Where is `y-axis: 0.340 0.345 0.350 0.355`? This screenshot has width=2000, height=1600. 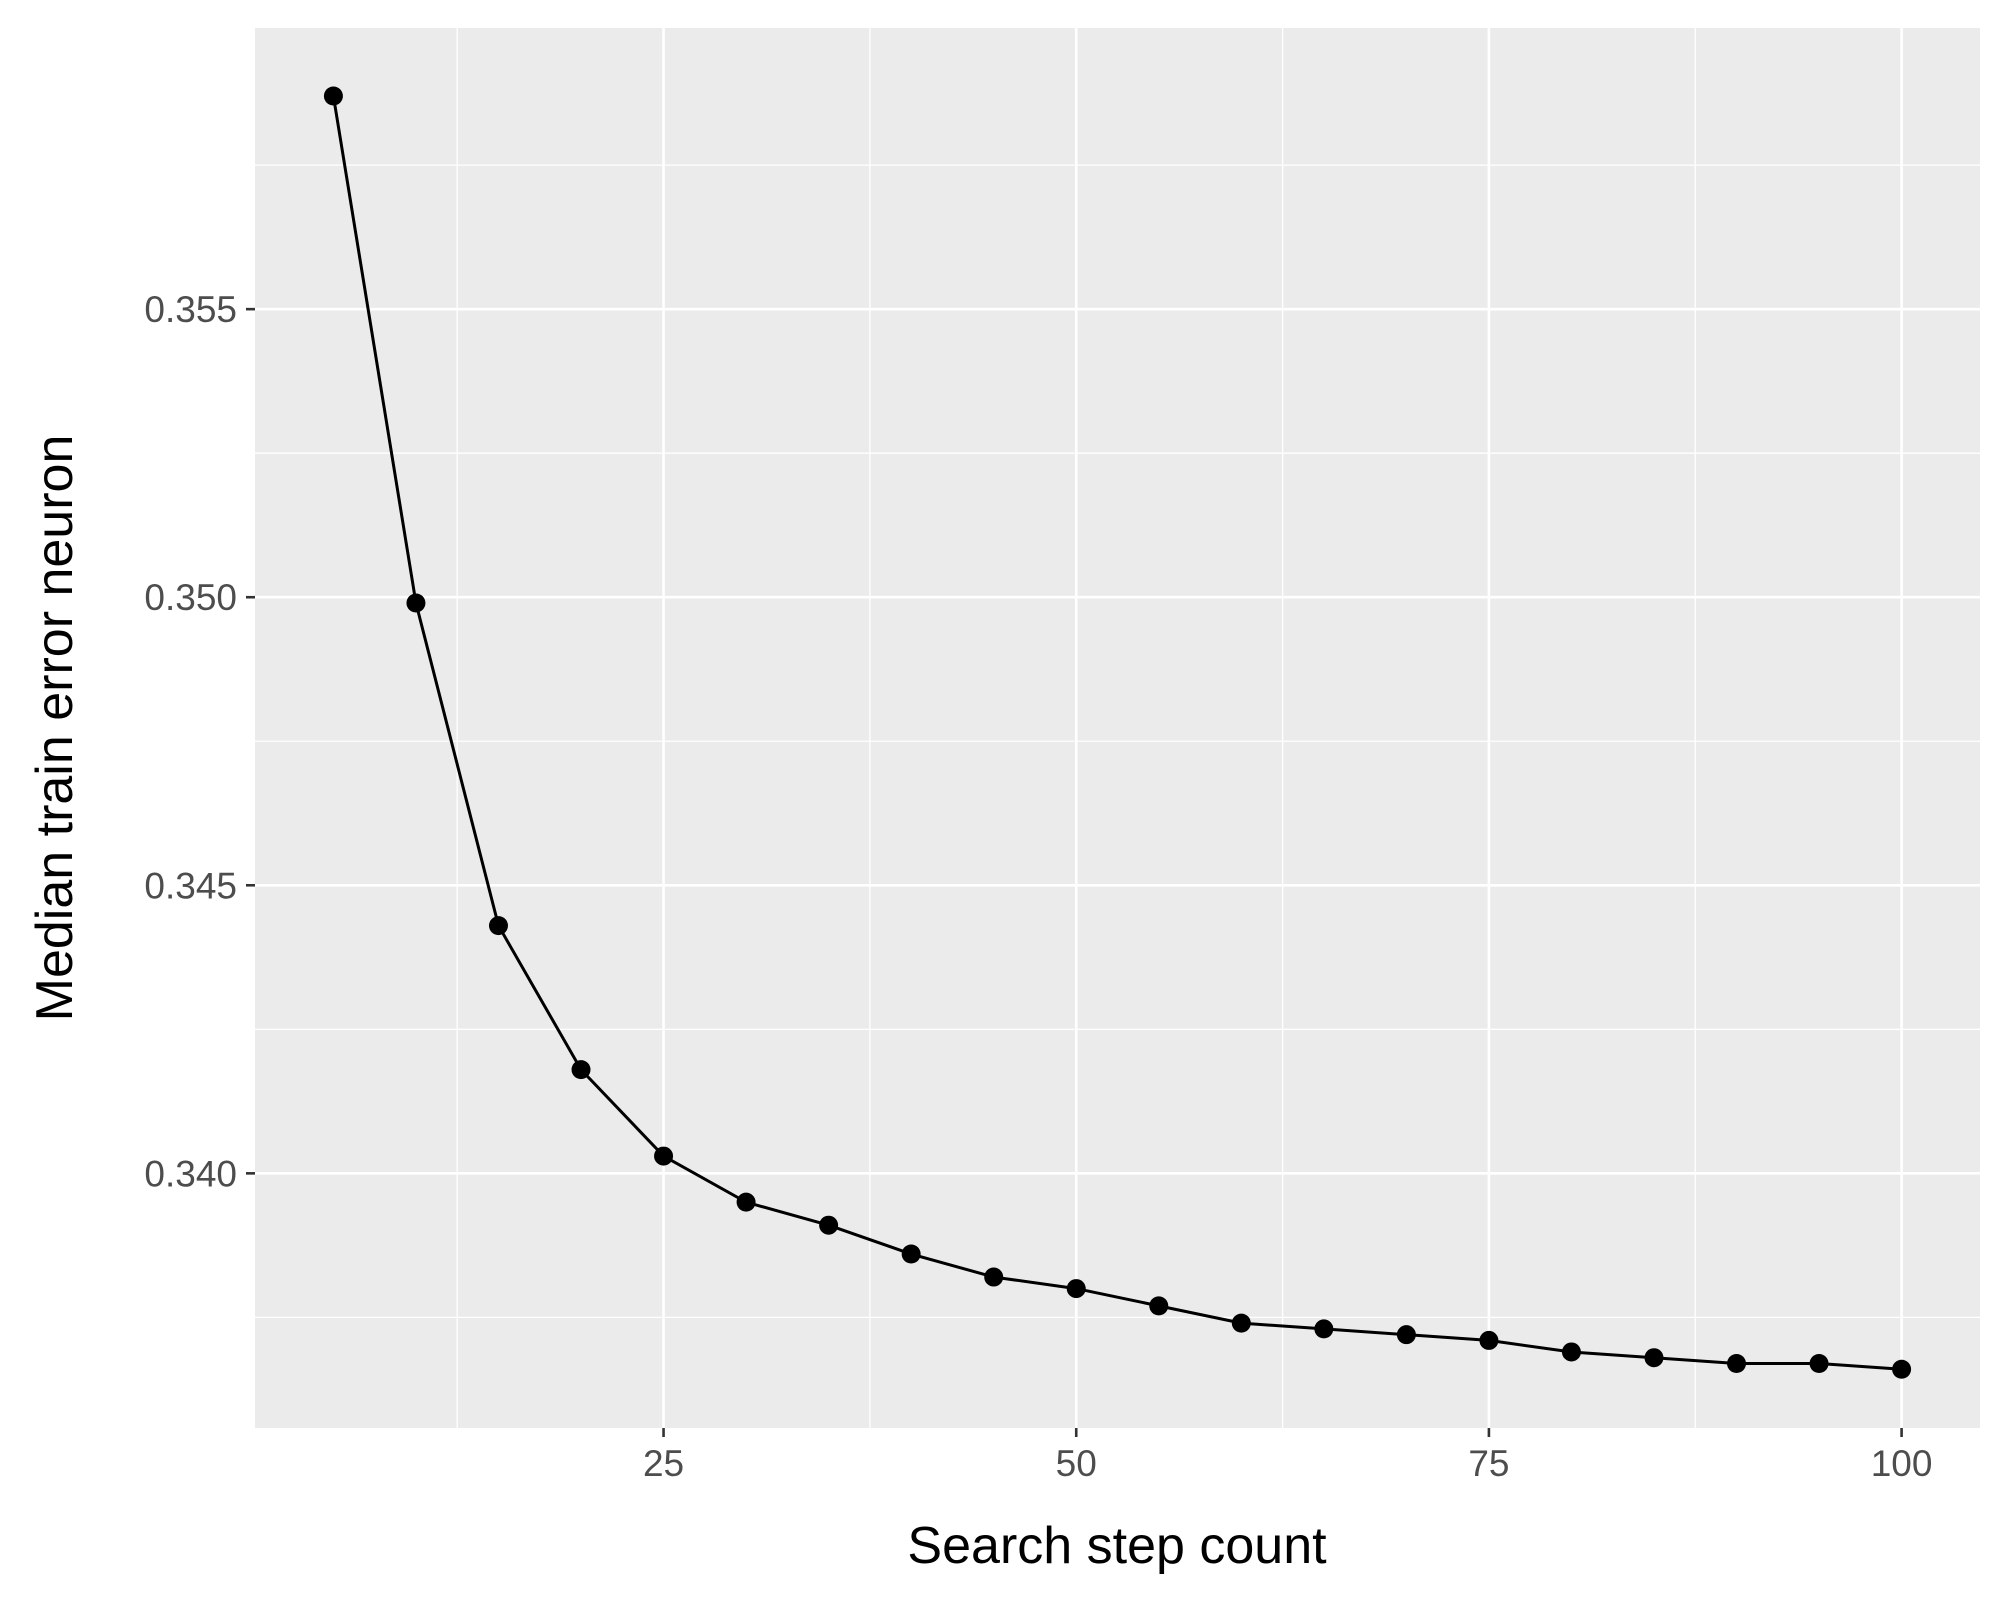
y-axis: 0.340 0.345 0.350 0.355 is located at coordinates (199, 741).